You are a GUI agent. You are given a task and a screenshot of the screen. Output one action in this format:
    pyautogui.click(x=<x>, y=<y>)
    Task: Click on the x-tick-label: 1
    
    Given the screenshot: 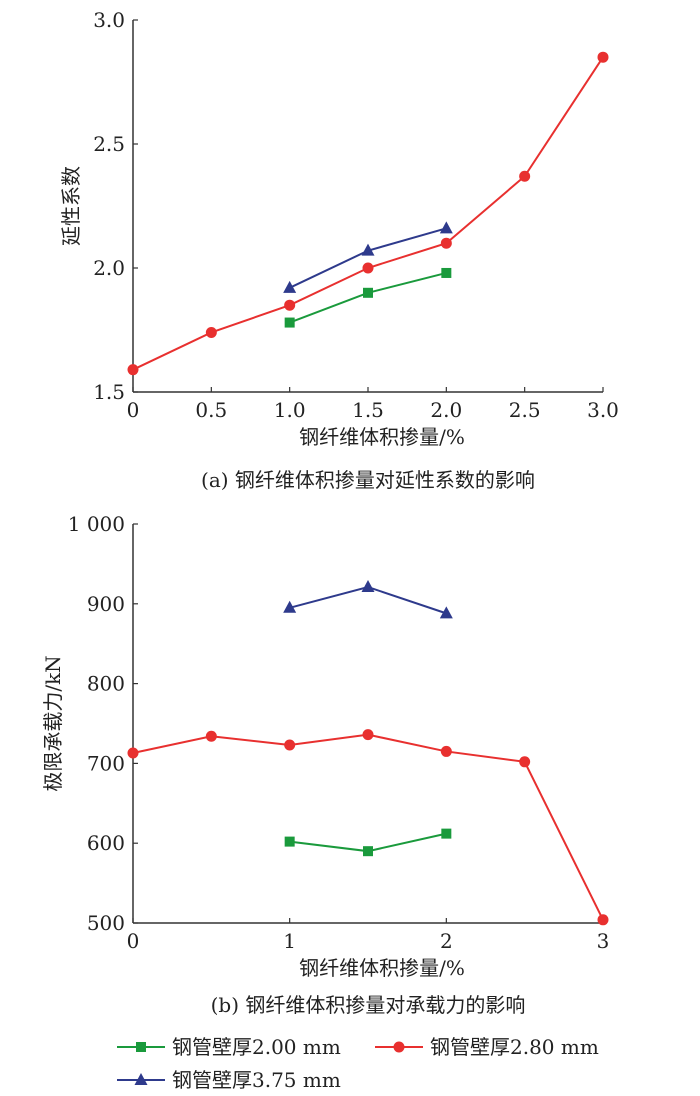 What is the action you would take?
    pyautogui.click(x=289, y=941)
    